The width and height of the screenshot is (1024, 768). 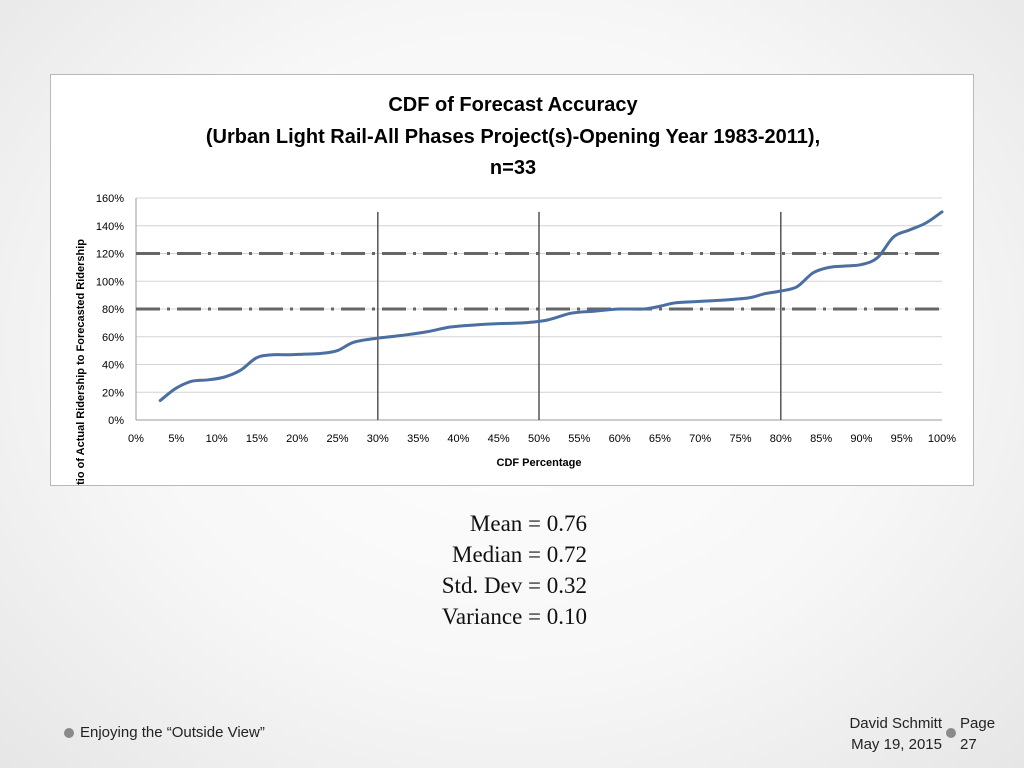 I want to click on footer-author-date: David Schmitt May 19, 2015, so click(x=895, y=734).